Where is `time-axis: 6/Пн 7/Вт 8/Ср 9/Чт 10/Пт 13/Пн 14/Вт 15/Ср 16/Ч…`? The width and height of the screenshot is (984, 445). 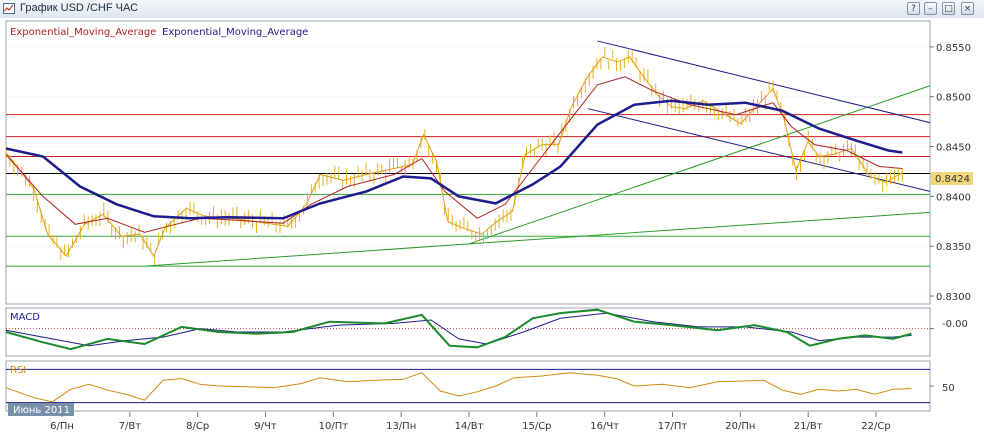 time-axis: 6/Пн 7/Вт 8/Ср 9/Чт 10/Пт 13/Пн 14/Вт 15/Ср 16/Ч… is located at coordinates (470, 422).